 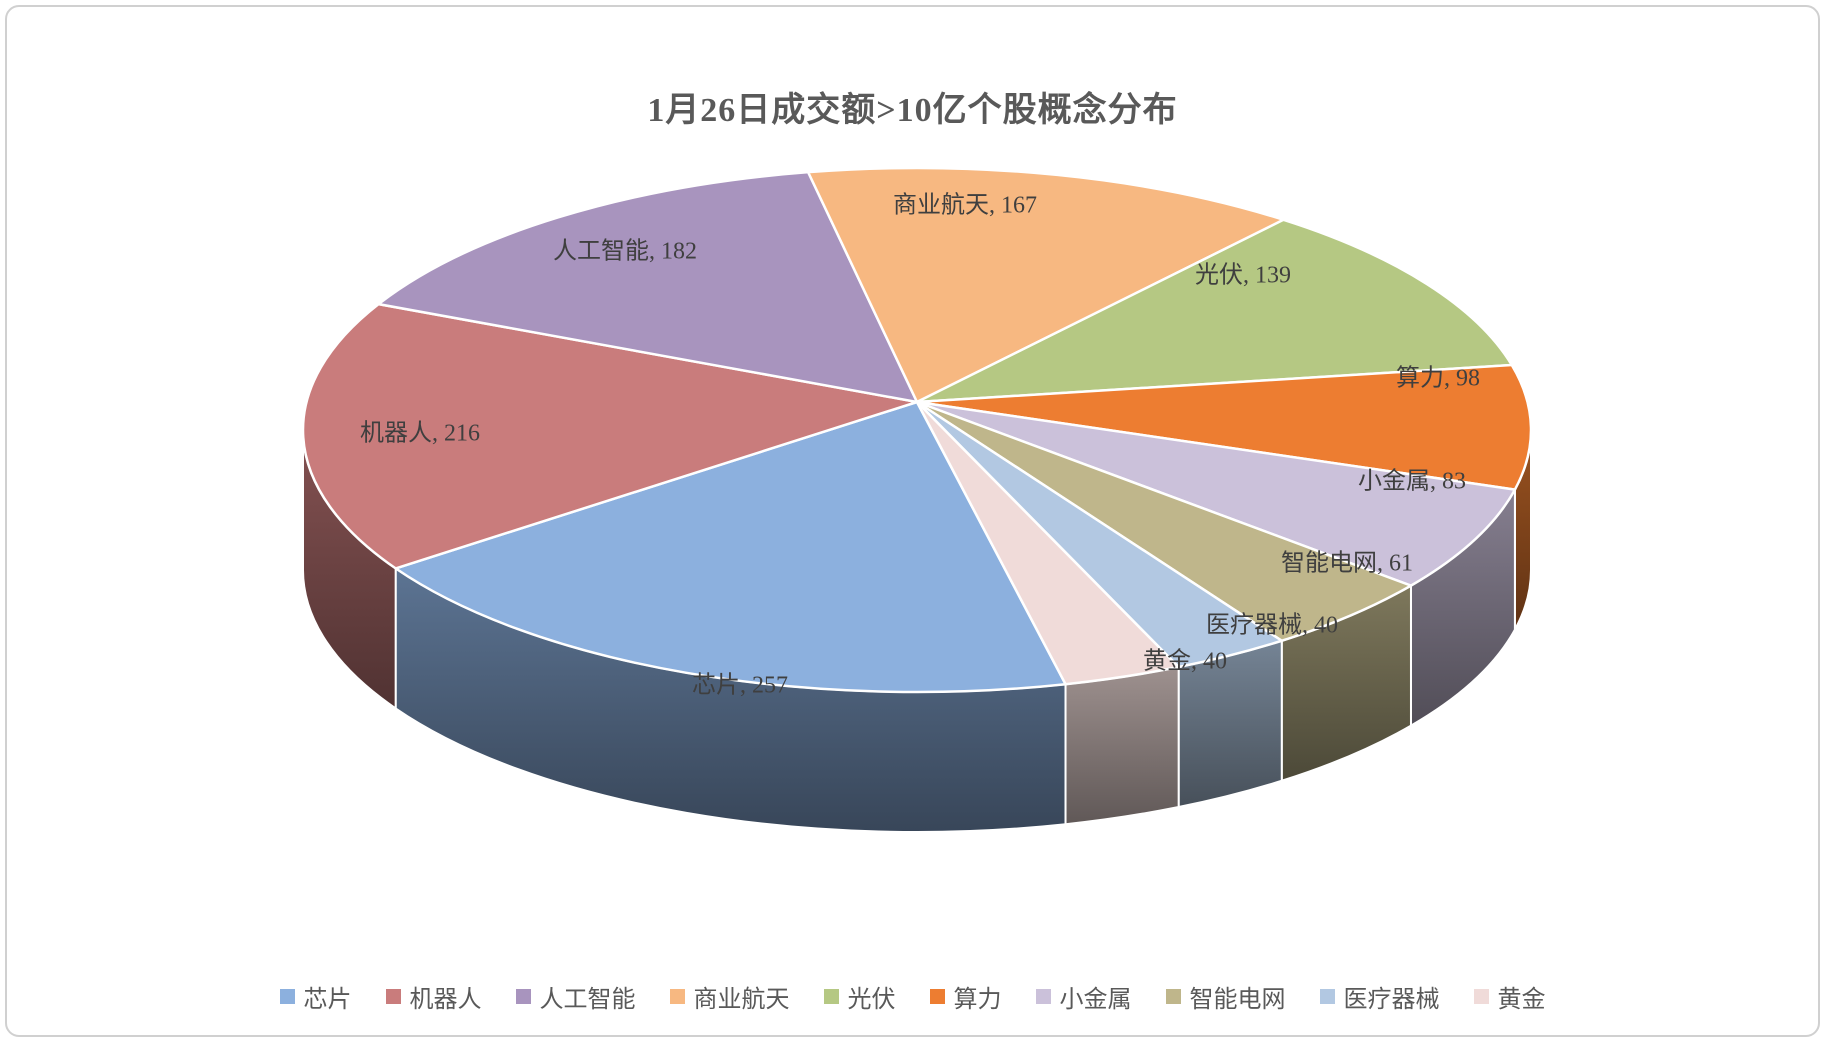 What do you see at coordinates (1272, 625) in the screenshot?
I see `data-label-8: 医疗器械, 40` at bounding box center [1272, 625].